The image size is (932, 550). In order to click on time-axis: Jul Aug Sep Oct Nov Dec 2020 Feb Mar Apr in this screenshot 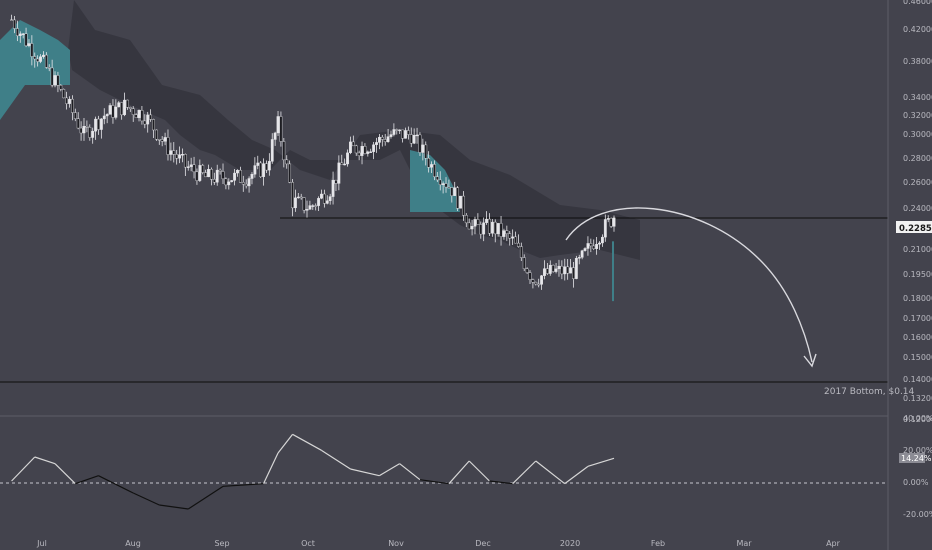, I will do `click(438, 543)`.